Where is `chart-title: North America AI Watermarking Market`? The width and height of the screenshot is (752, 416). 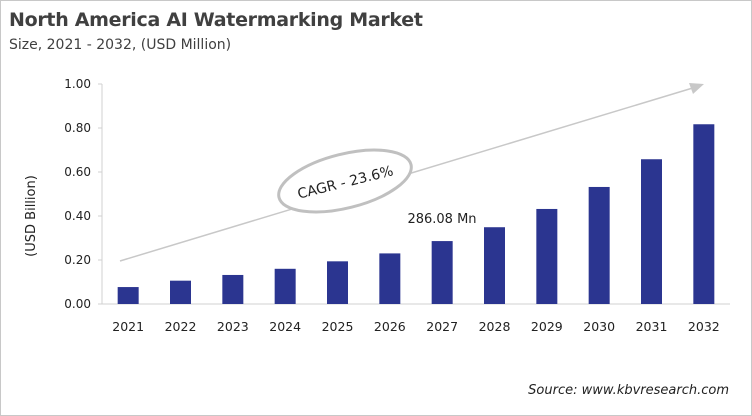
chart-title: North America AI Watermarking Market is located at coordinates (216, 20).